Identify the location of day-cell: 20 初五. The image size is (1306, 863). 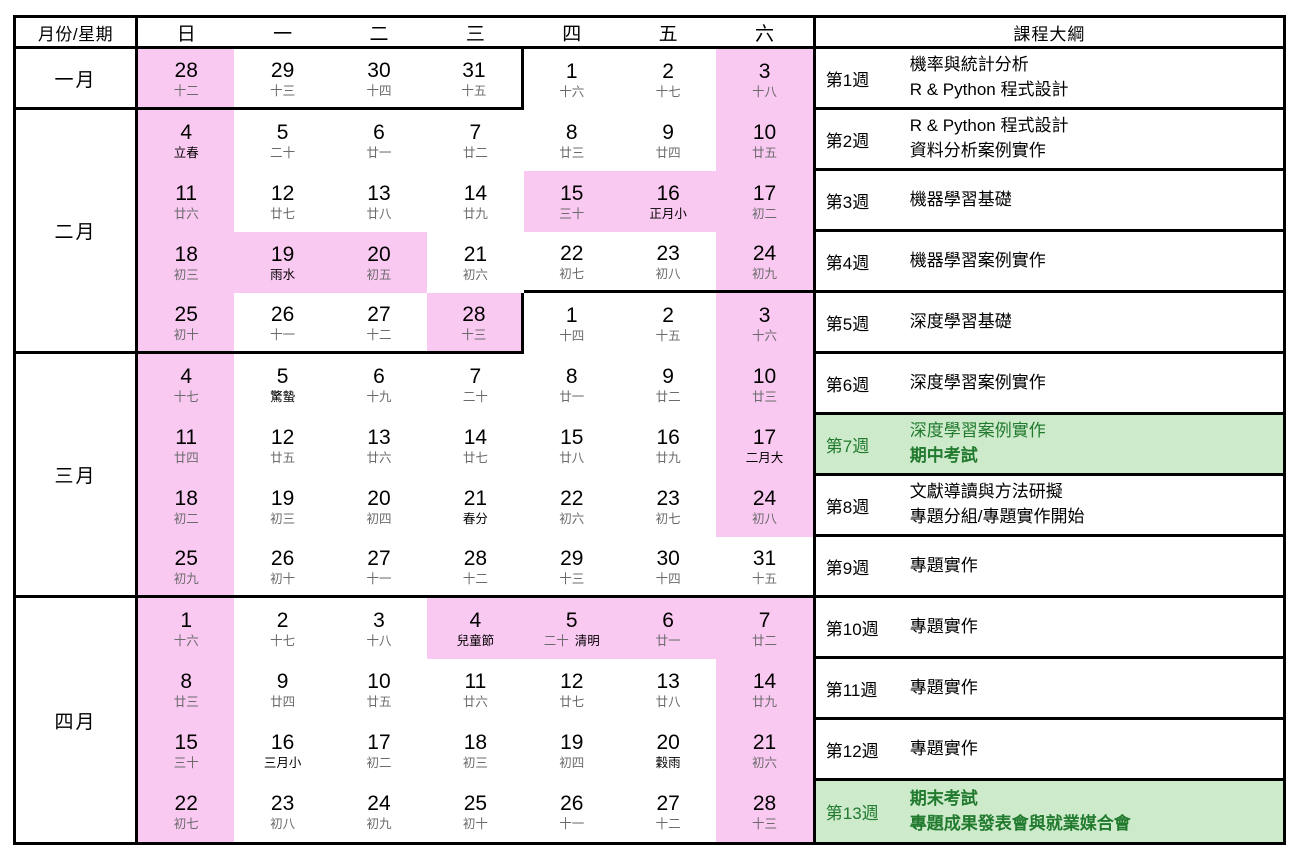
(379, 262).